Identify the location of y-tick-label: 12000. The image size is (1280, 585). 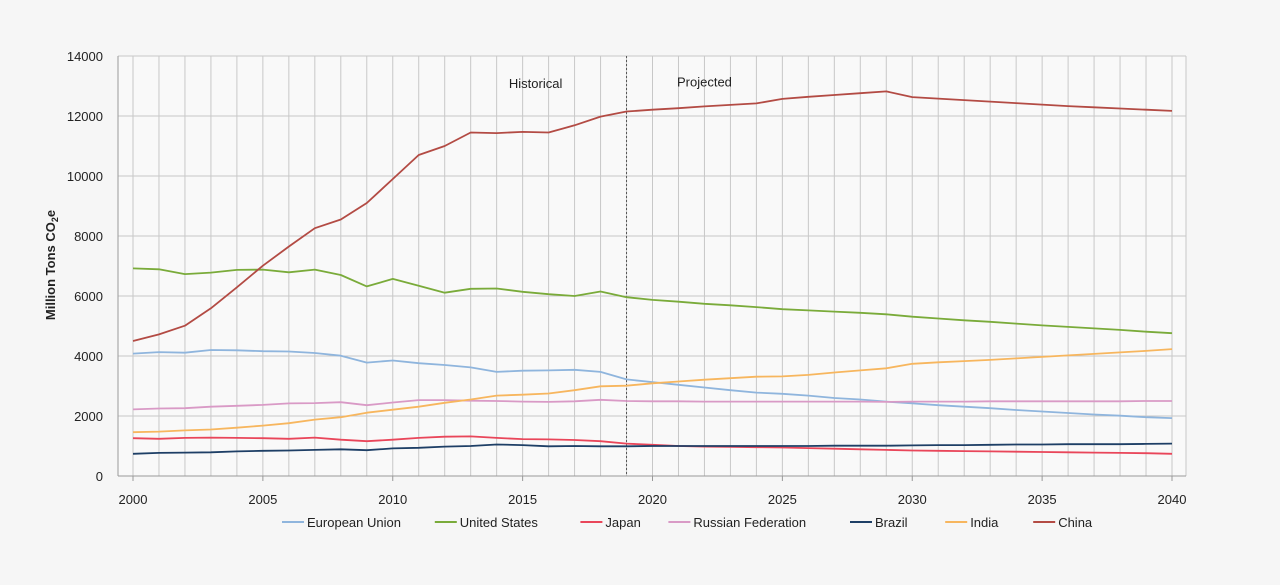
(85, 116).